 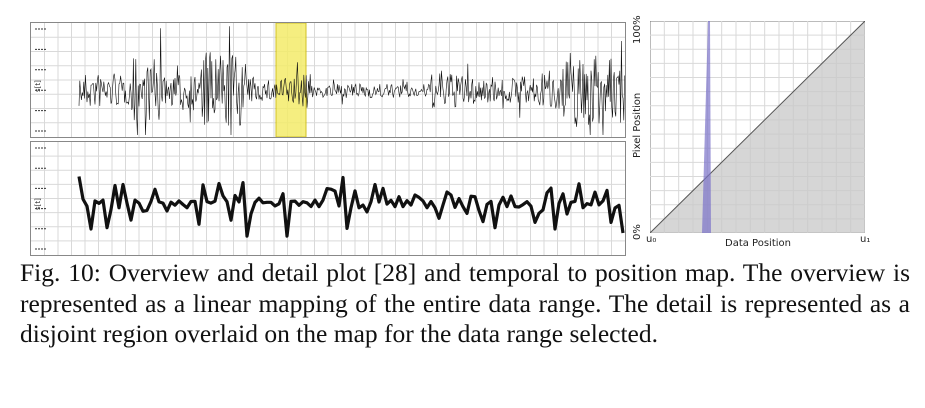 I want to click on map-y-bottom-label: 0%, so click(x=637, y=232).